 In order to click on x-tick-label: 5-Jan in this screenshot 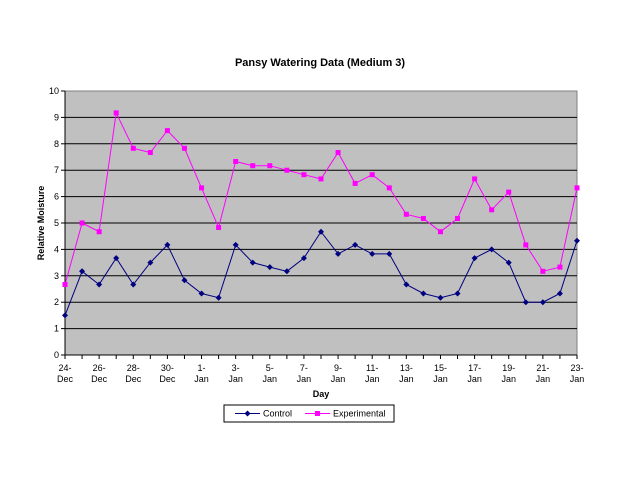, I will do `click(270, 373)`.